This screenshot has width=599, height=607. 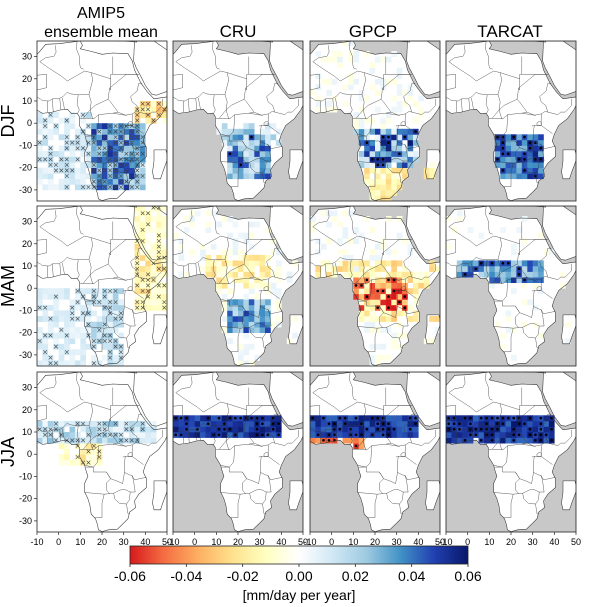 I want to click on land, so click(x=559, y=68).